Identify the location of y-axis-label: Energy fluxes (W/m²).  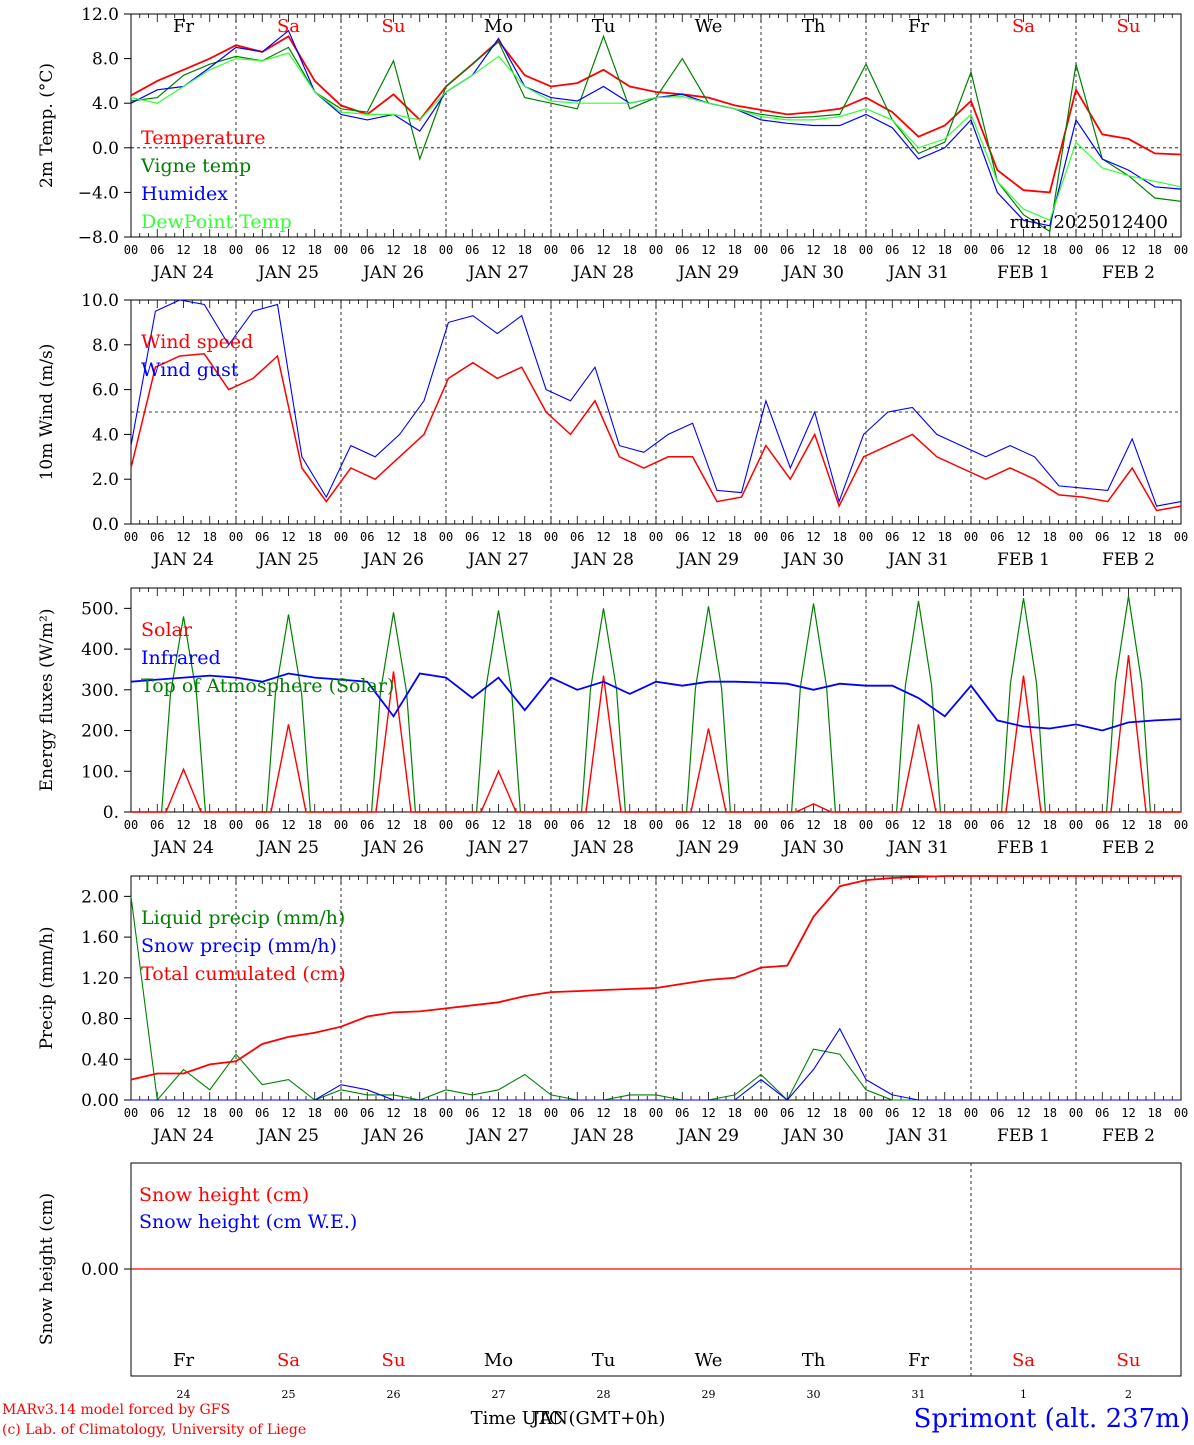
(47, 700).